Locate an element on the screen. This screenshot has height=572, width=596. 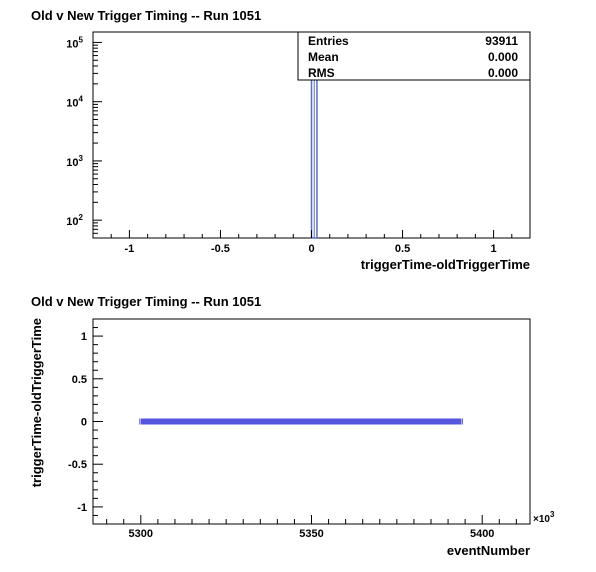
x-tick-label: 1 is located at coordinates (494, 249).